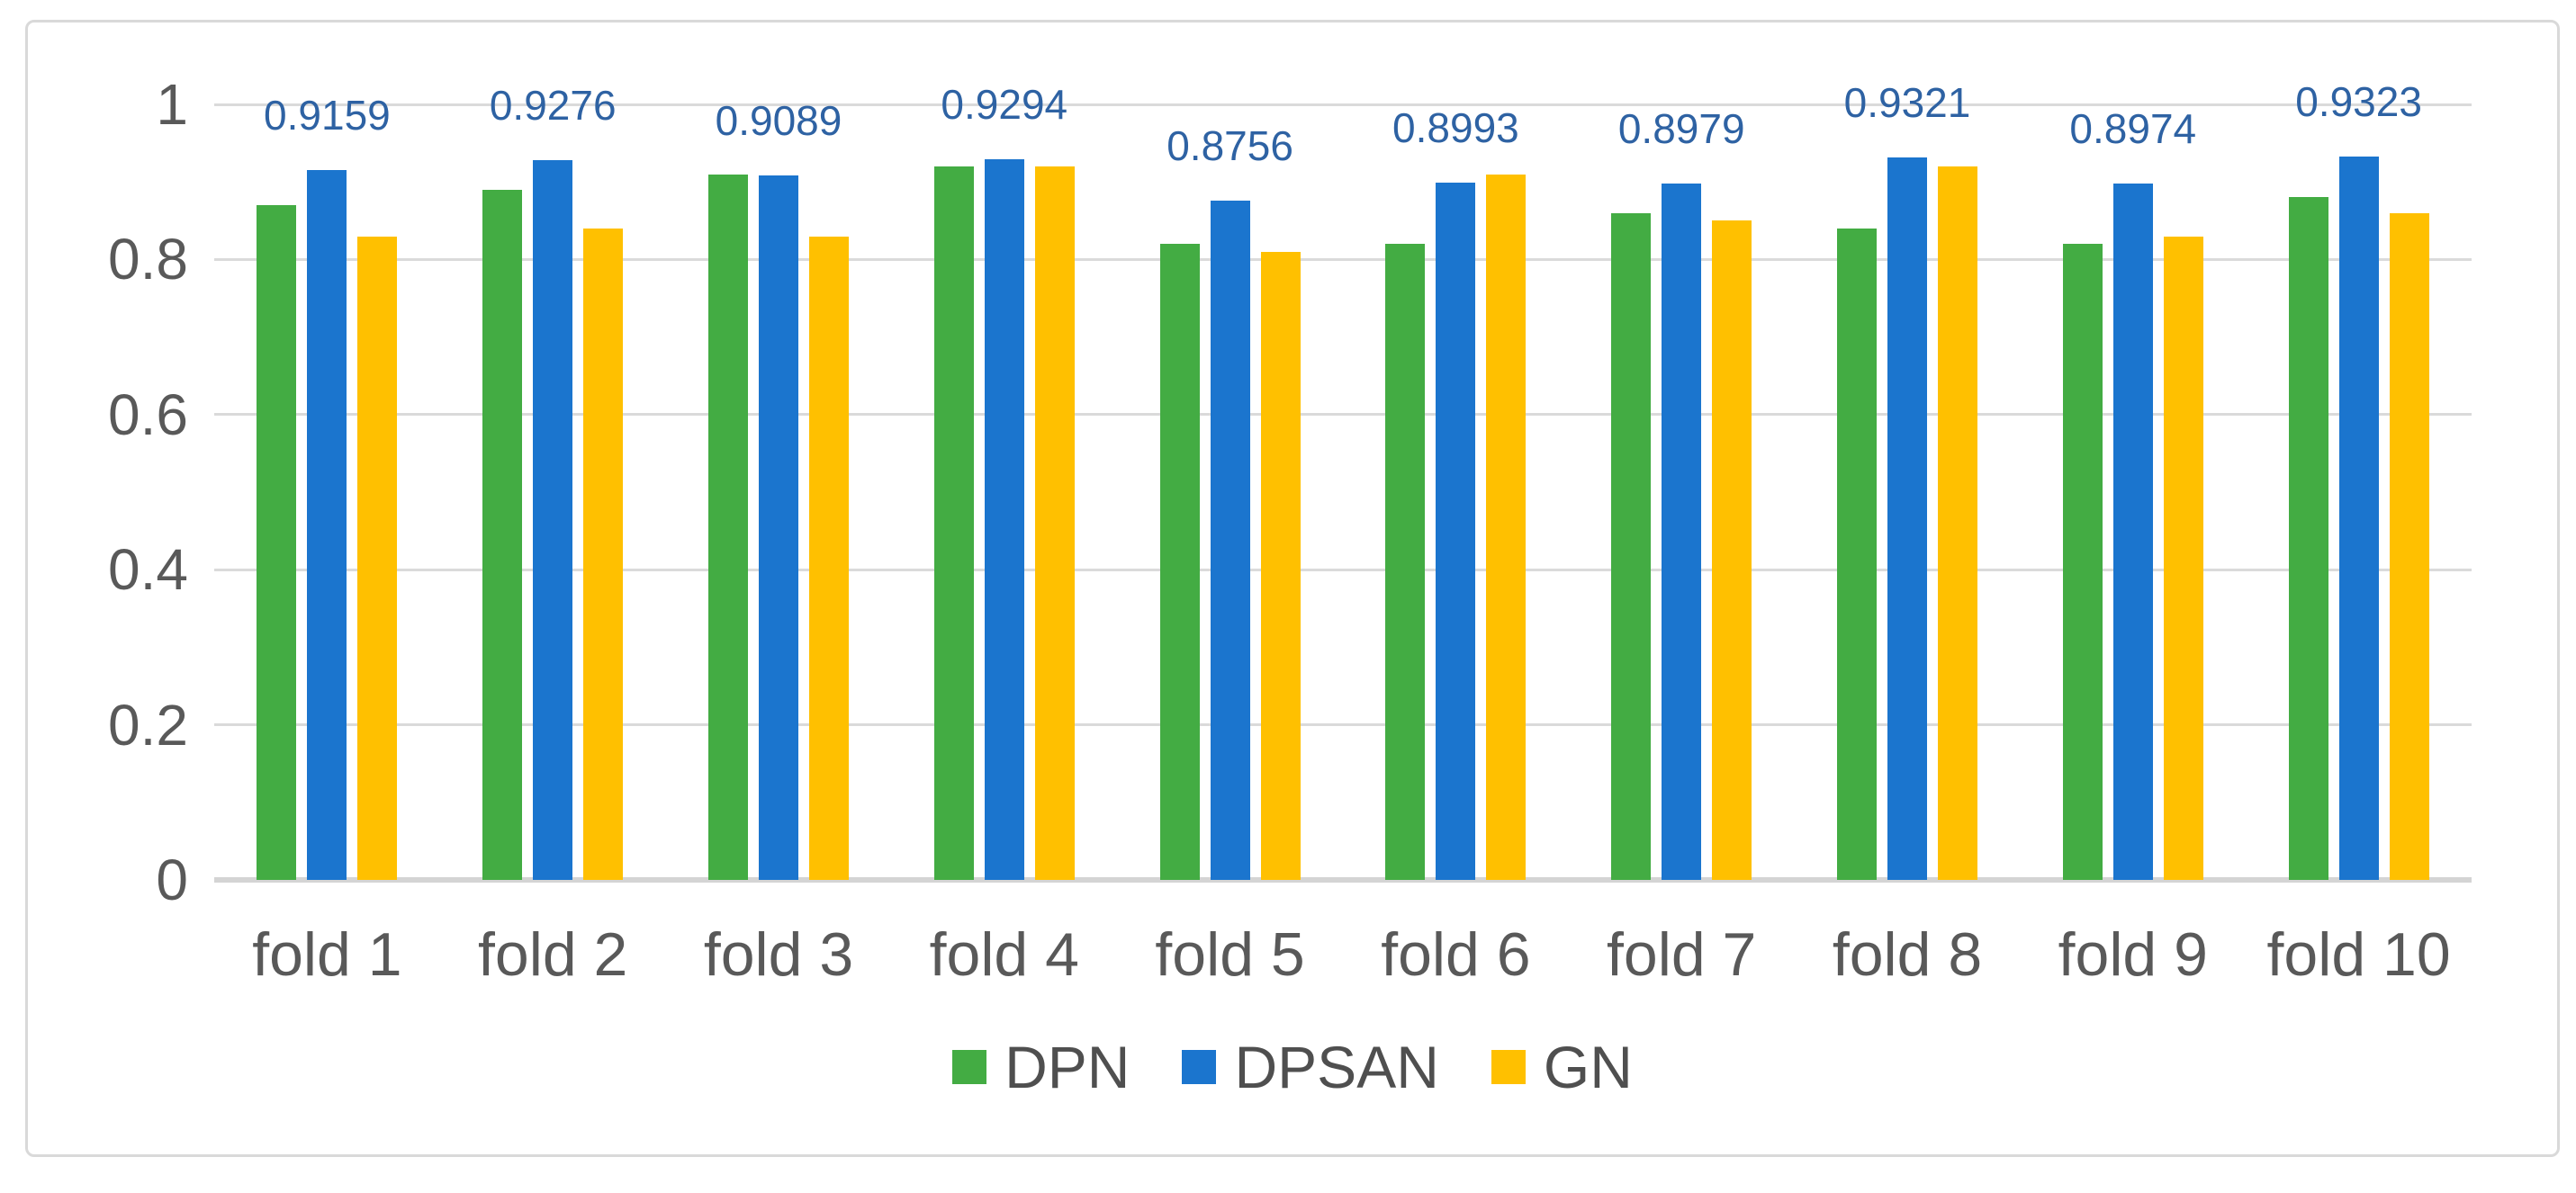 This screenshot has height=1193, width=2576. I want to click on data-label: 0.8974, so click(2133, 129).